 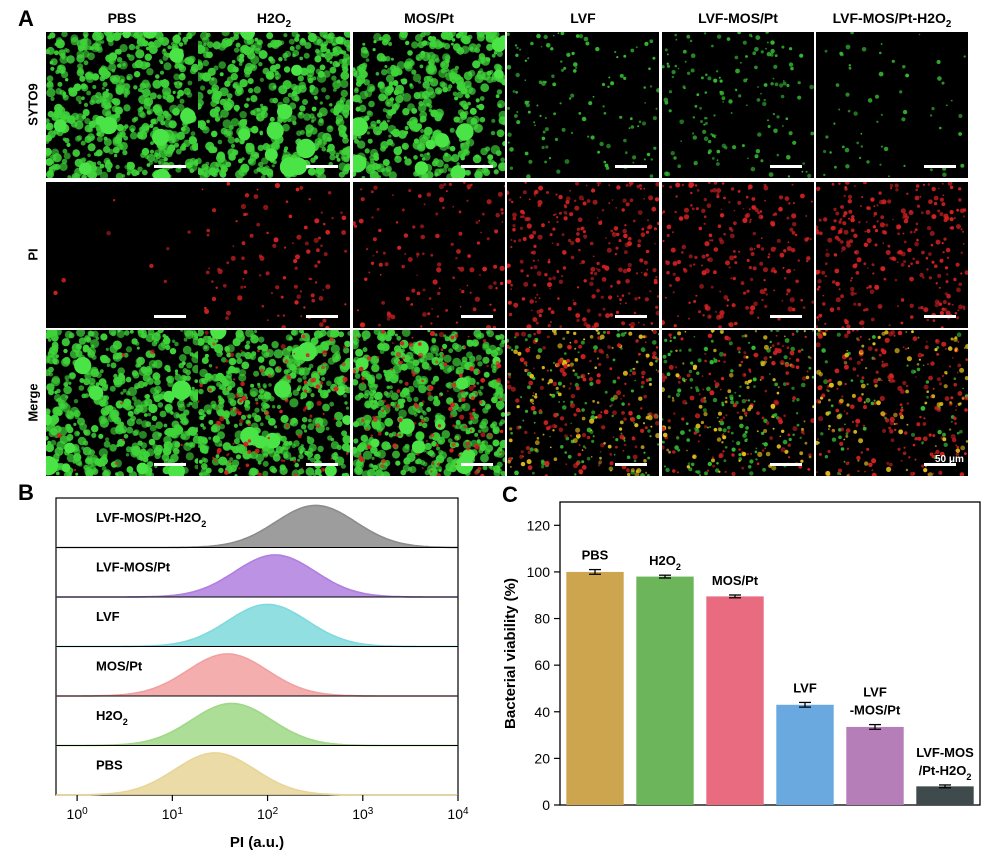 What do you see at coordinates (738, 18) in the screenshot?
I see `column-header: LVF-MOS/Pt` at bounding box center [738, 18].